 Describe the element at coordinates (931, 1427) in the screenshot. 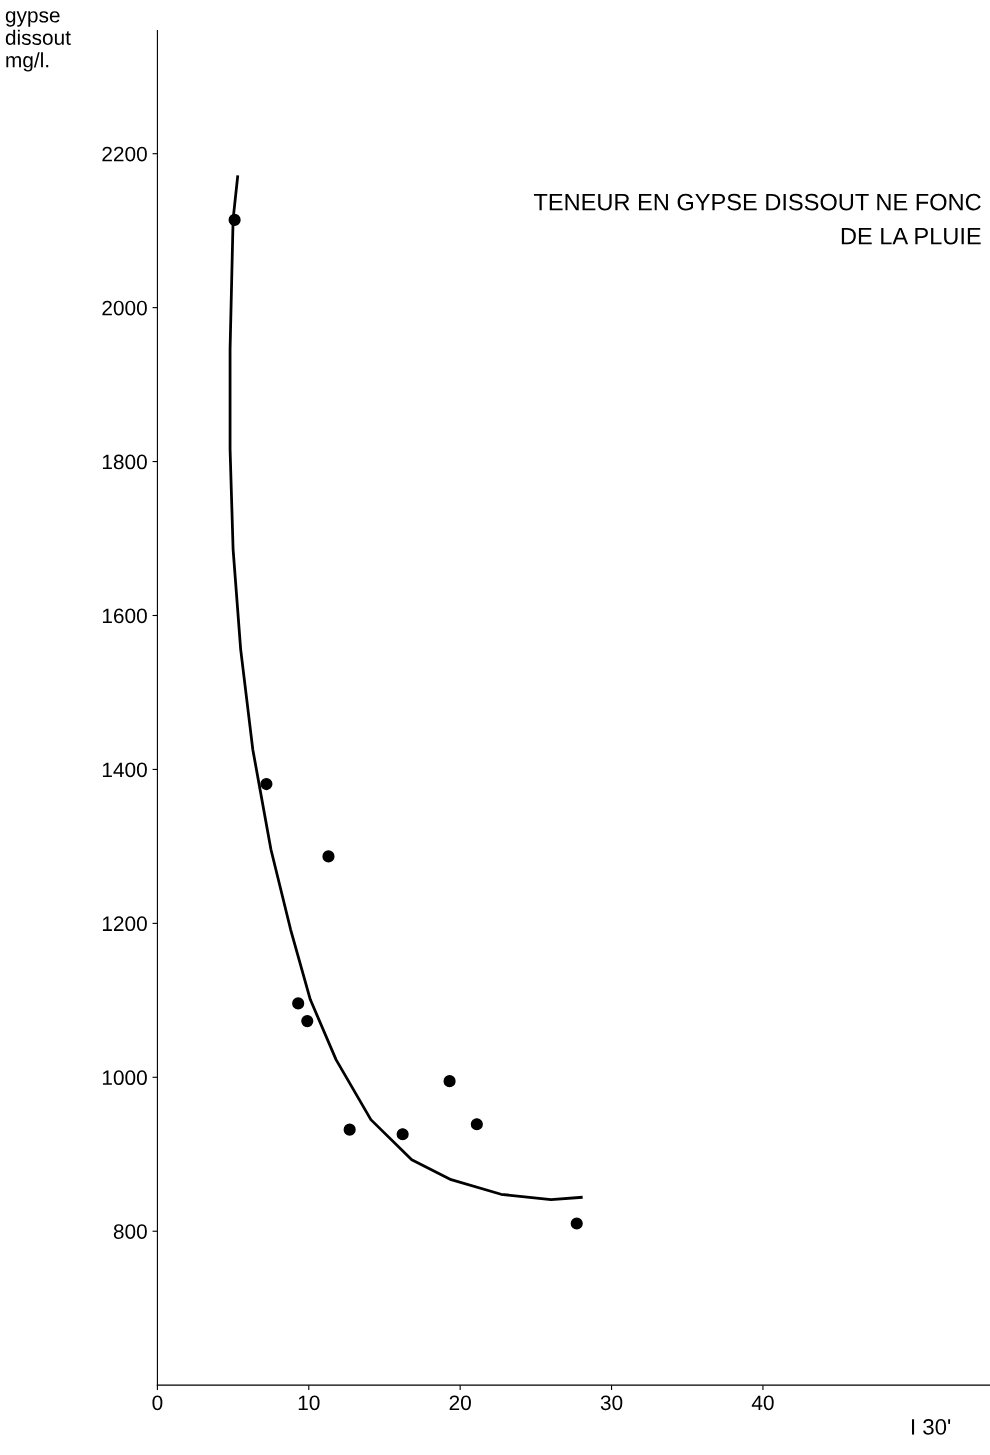

I see `x-axis-title: I 30'` at that location.